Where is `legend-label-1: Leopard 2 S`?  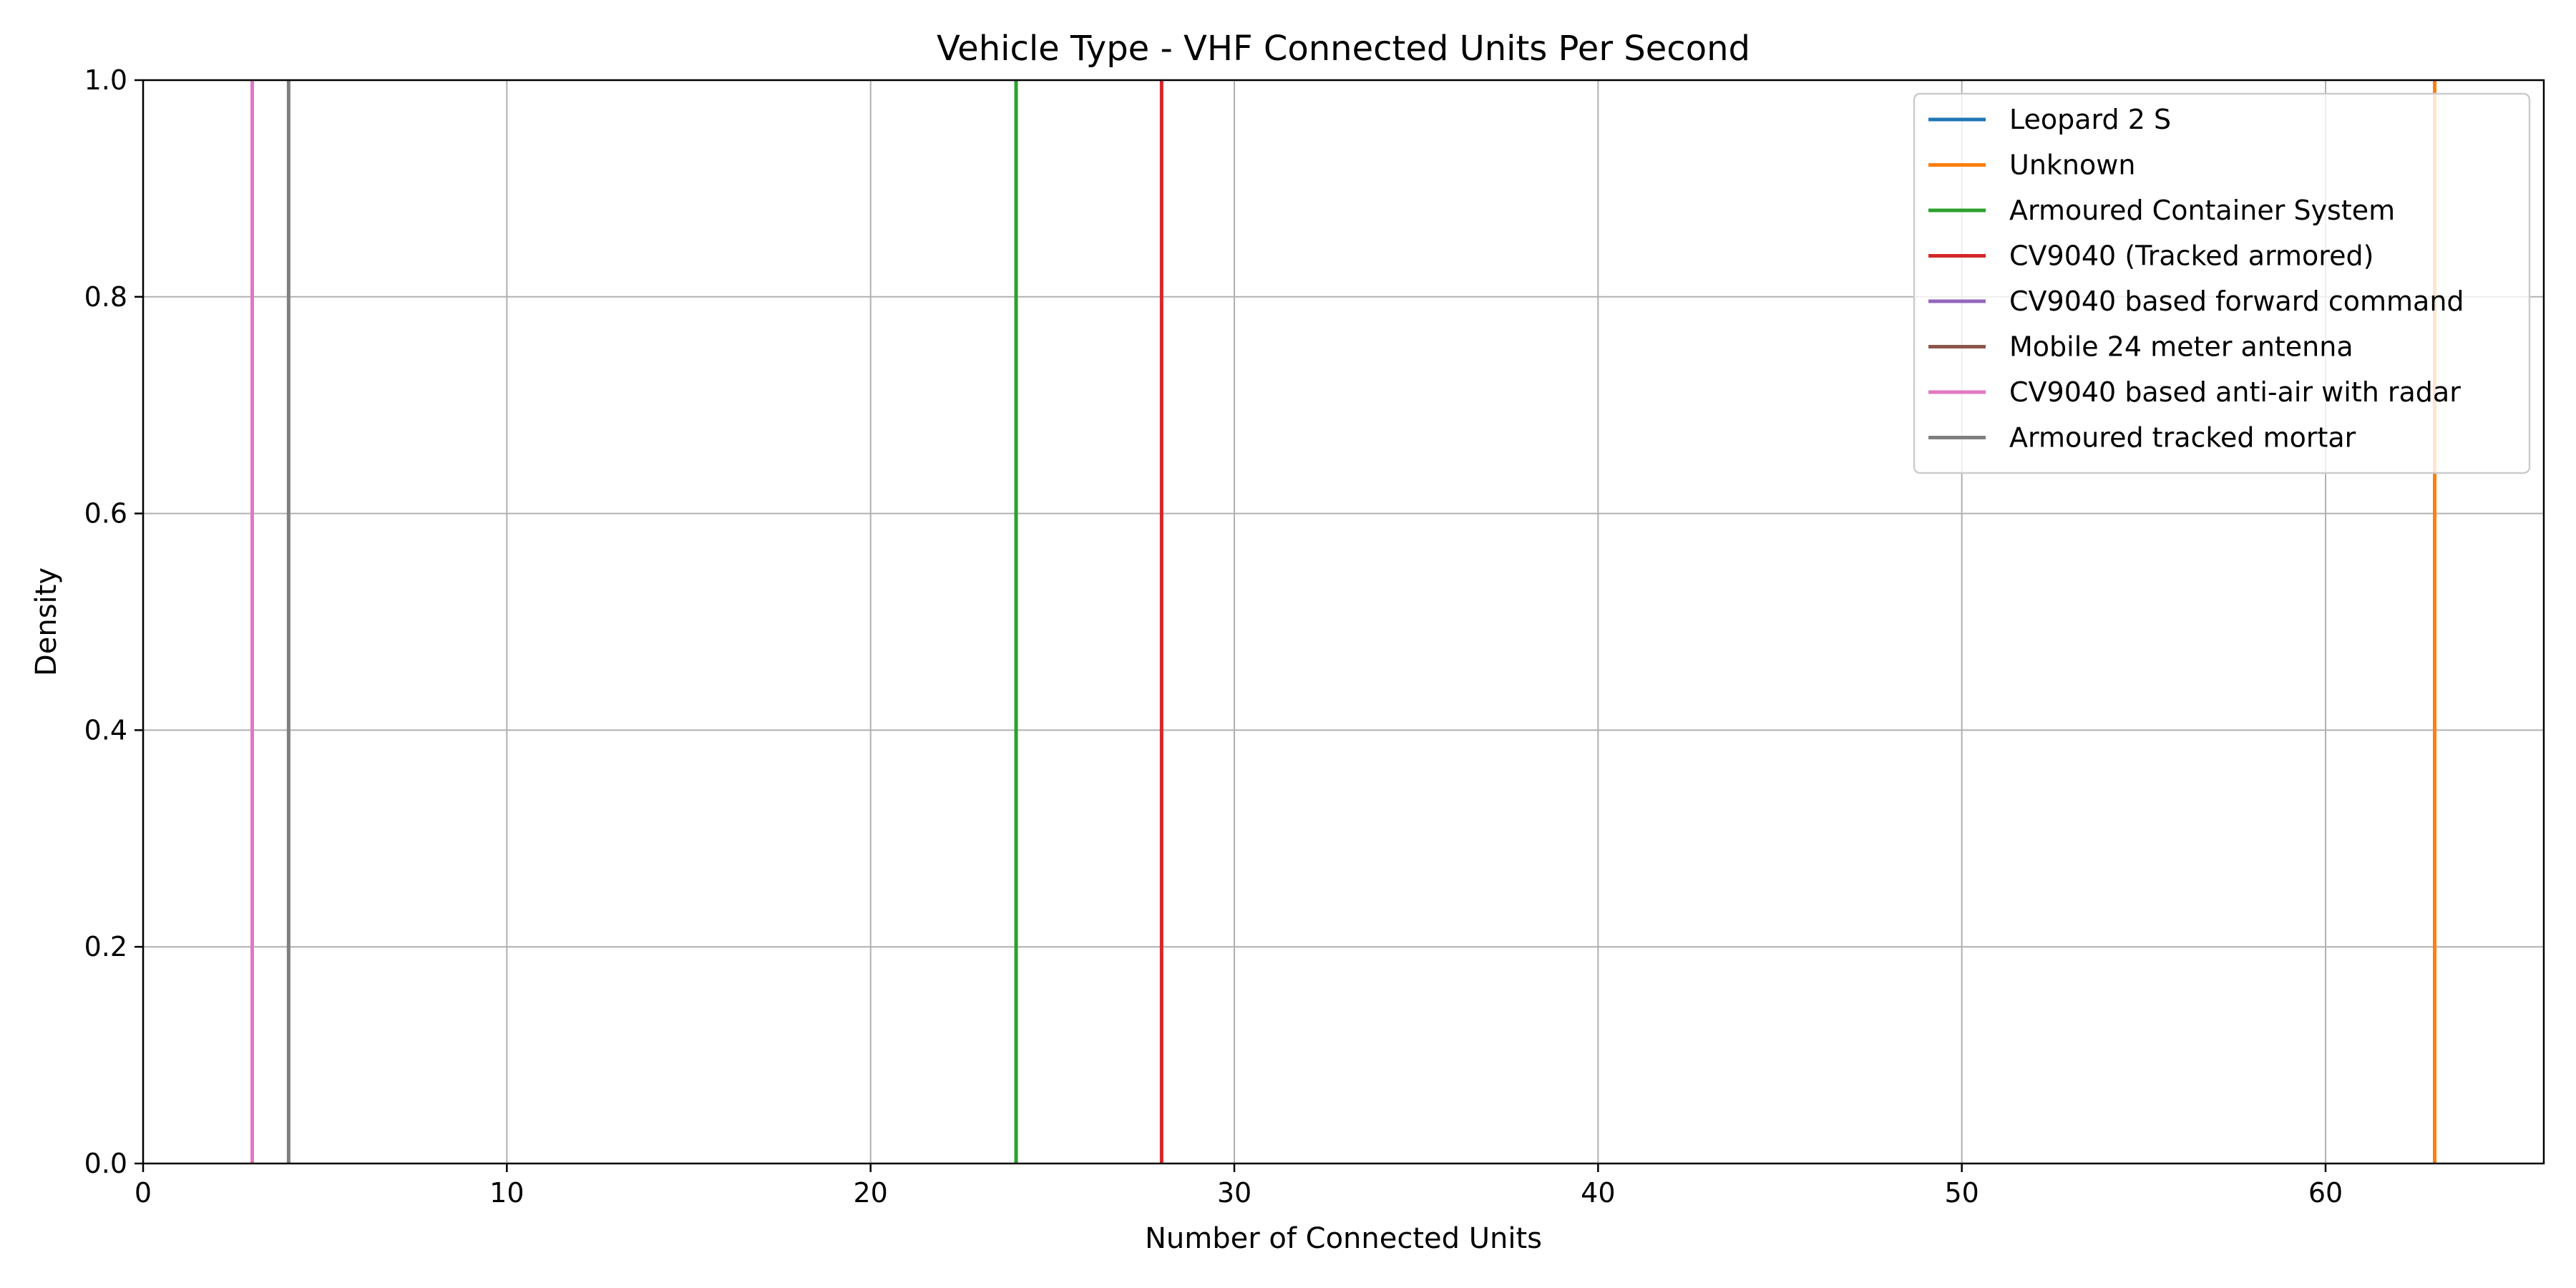 legend-label-1: Leopard 2 S is located at coordinates (2090, 119).